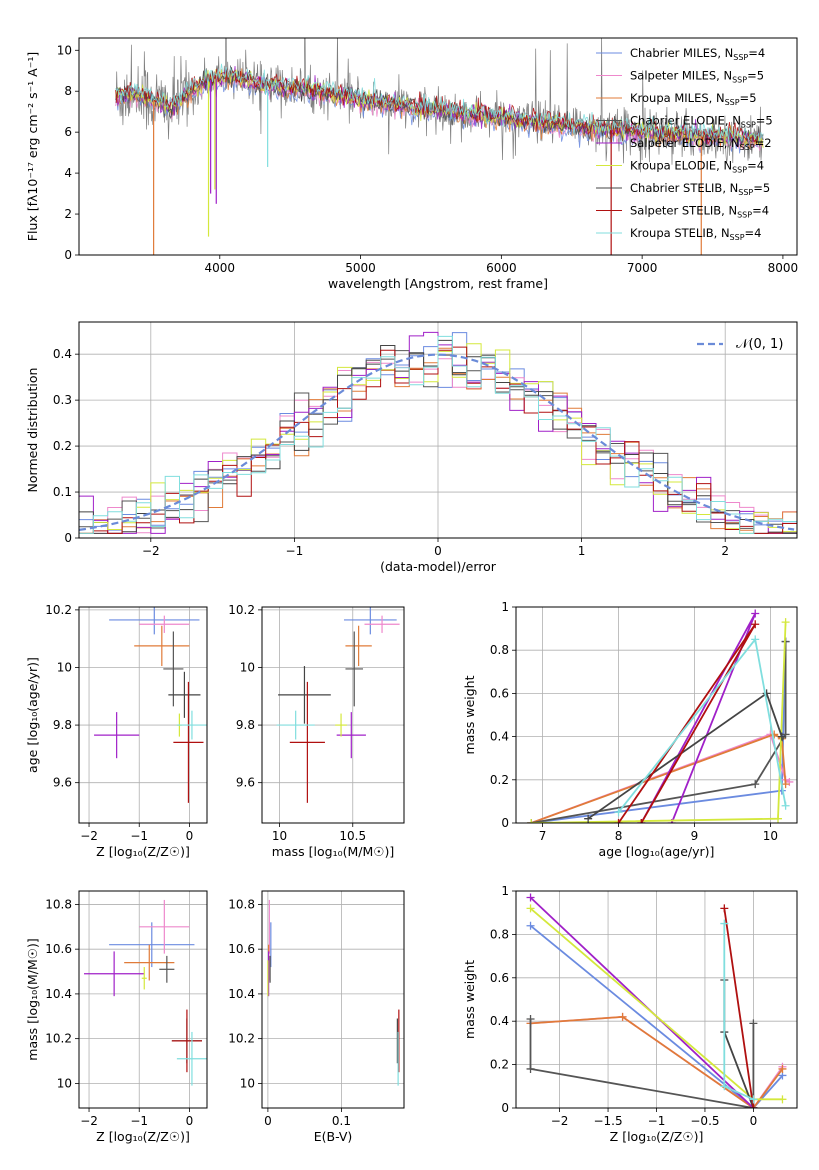  I want to click on y-tick-label: 9.8, so click(62, 725).